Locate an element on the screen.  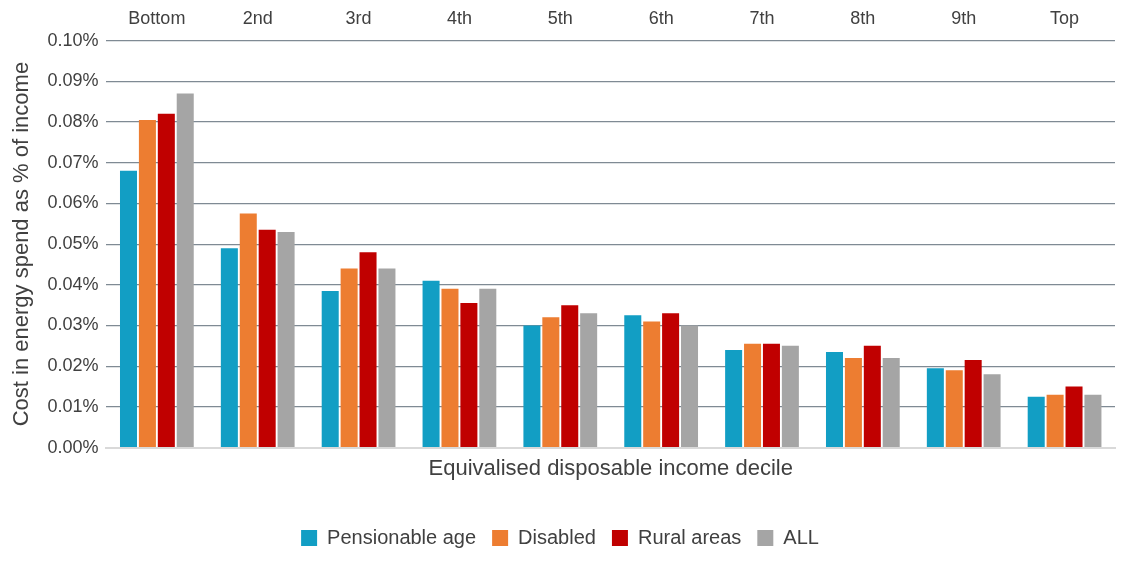
x-tick-label: Bottom is located at coordinates (157, 17).